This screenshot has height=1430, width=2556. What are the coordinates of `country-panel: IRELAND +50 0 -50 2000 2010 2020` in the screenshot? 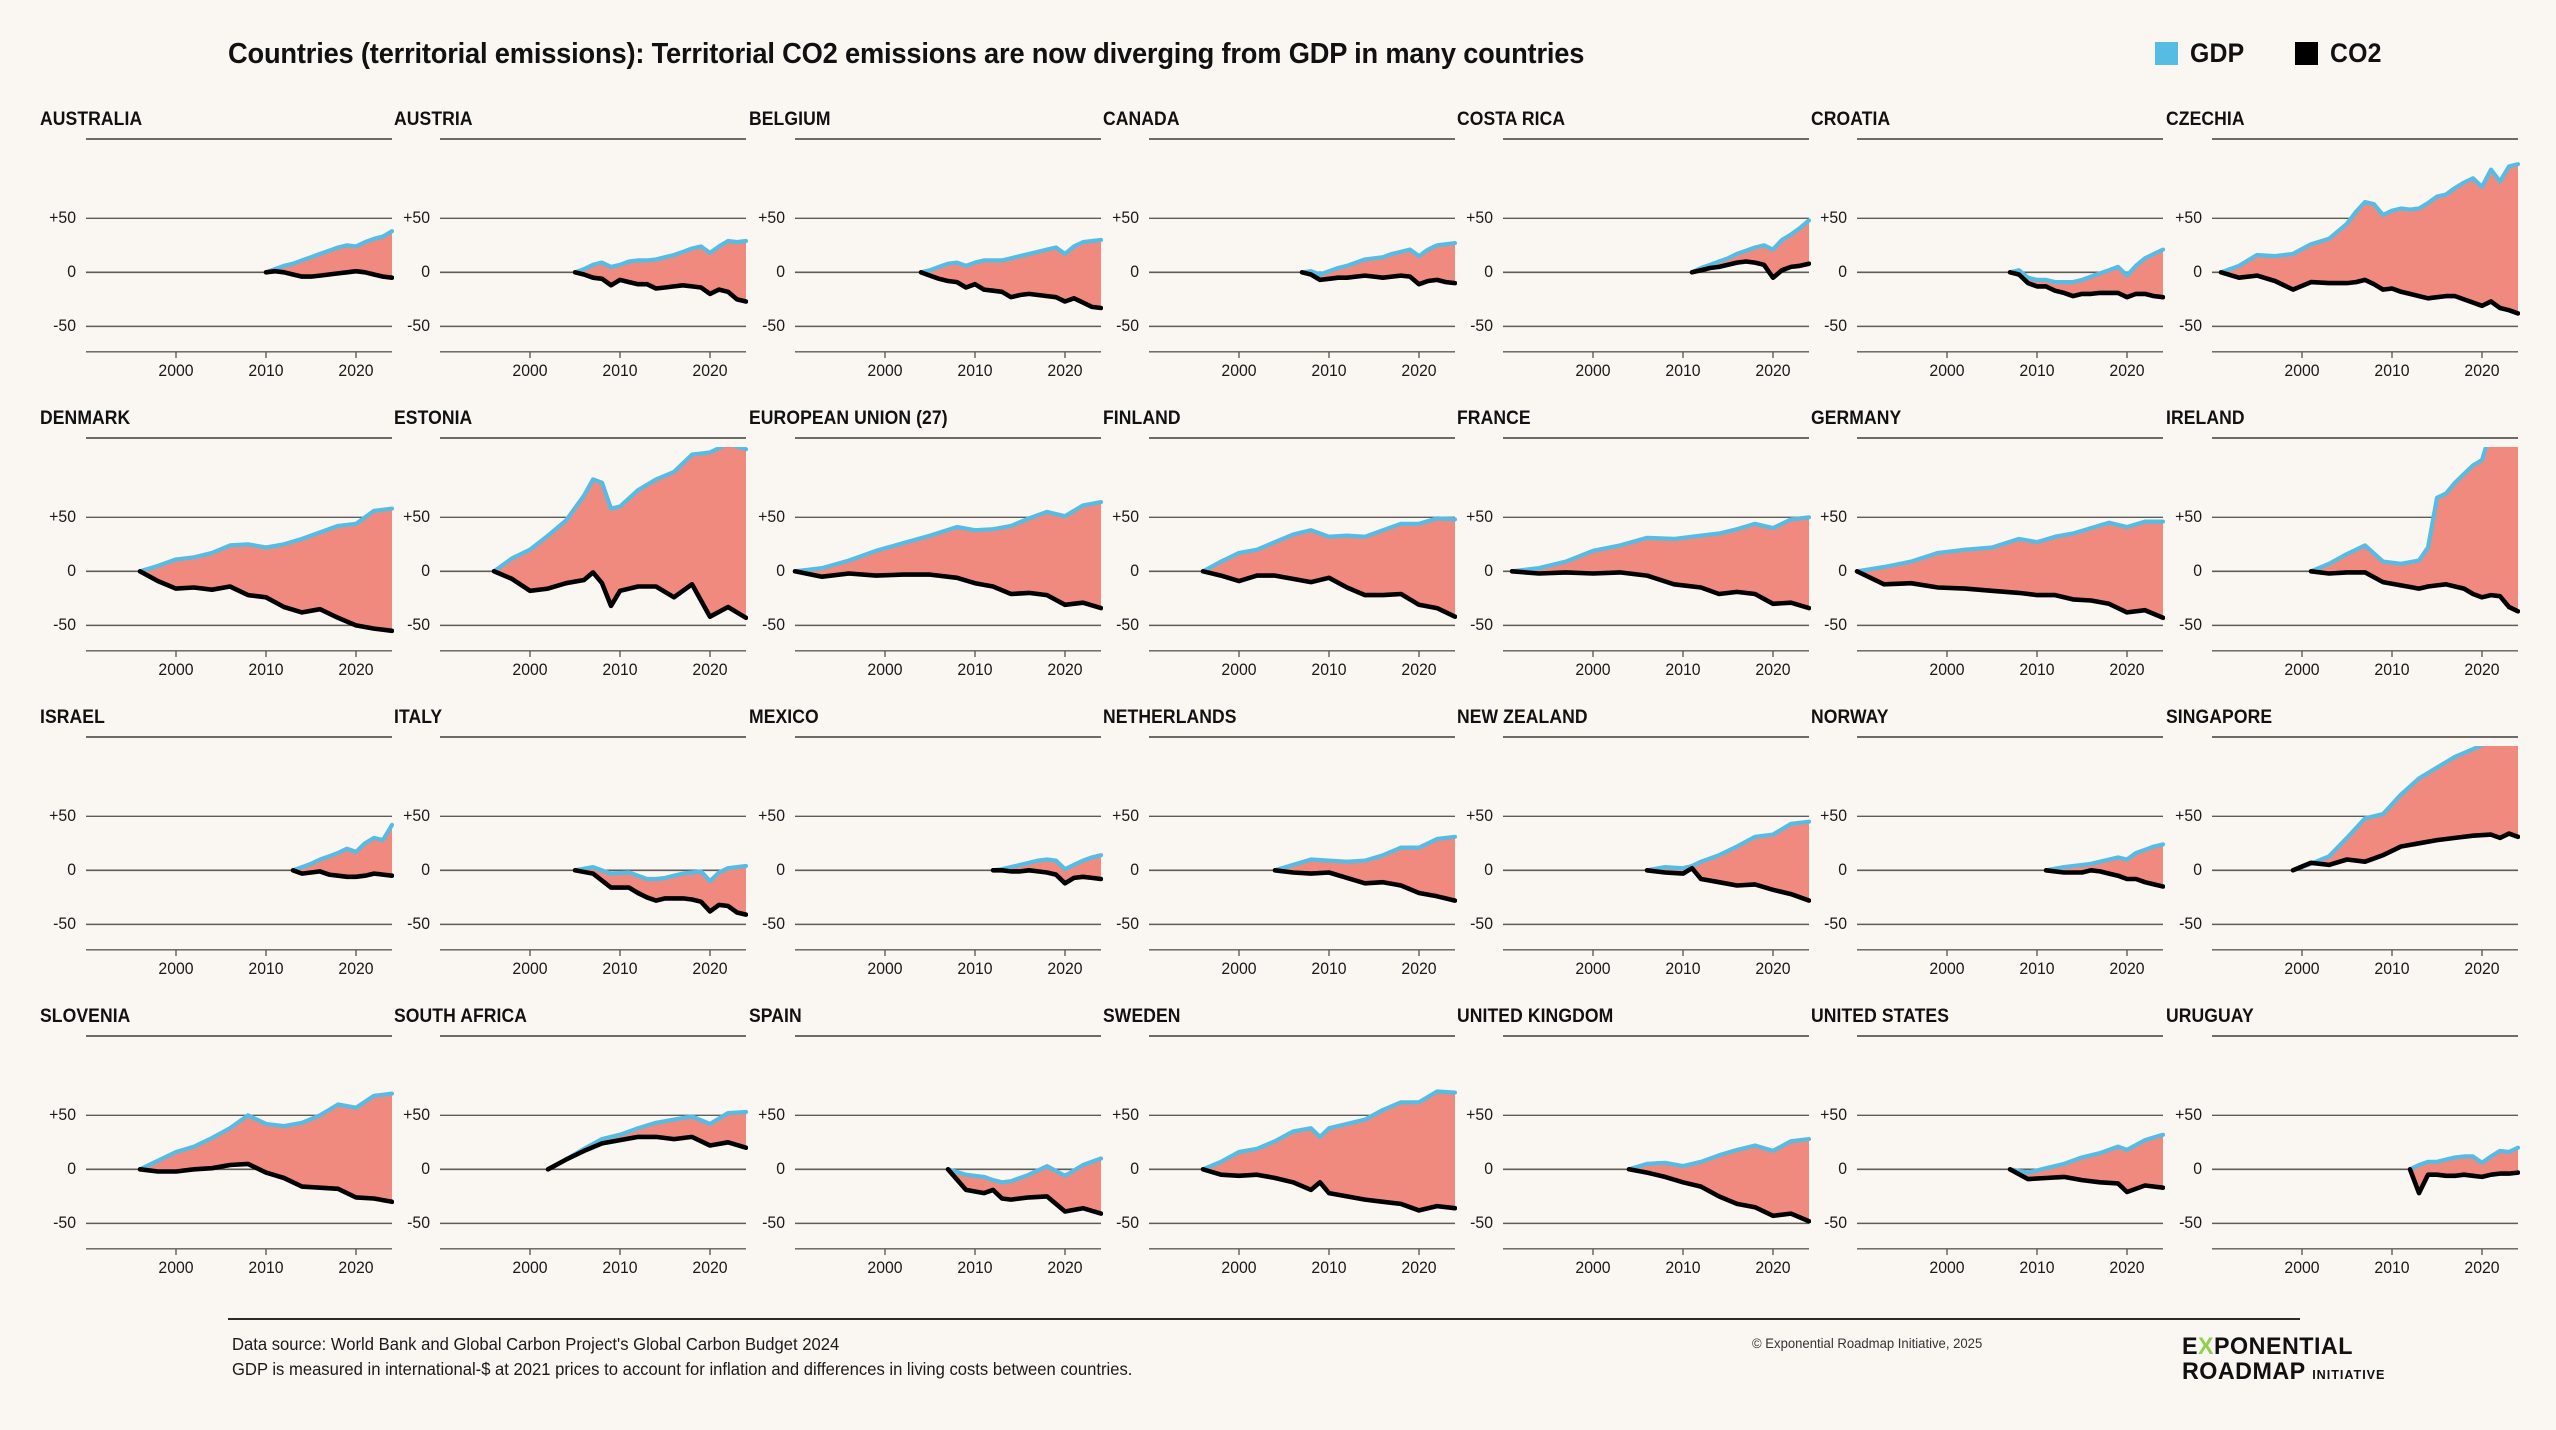 It's located at (2343, 548).